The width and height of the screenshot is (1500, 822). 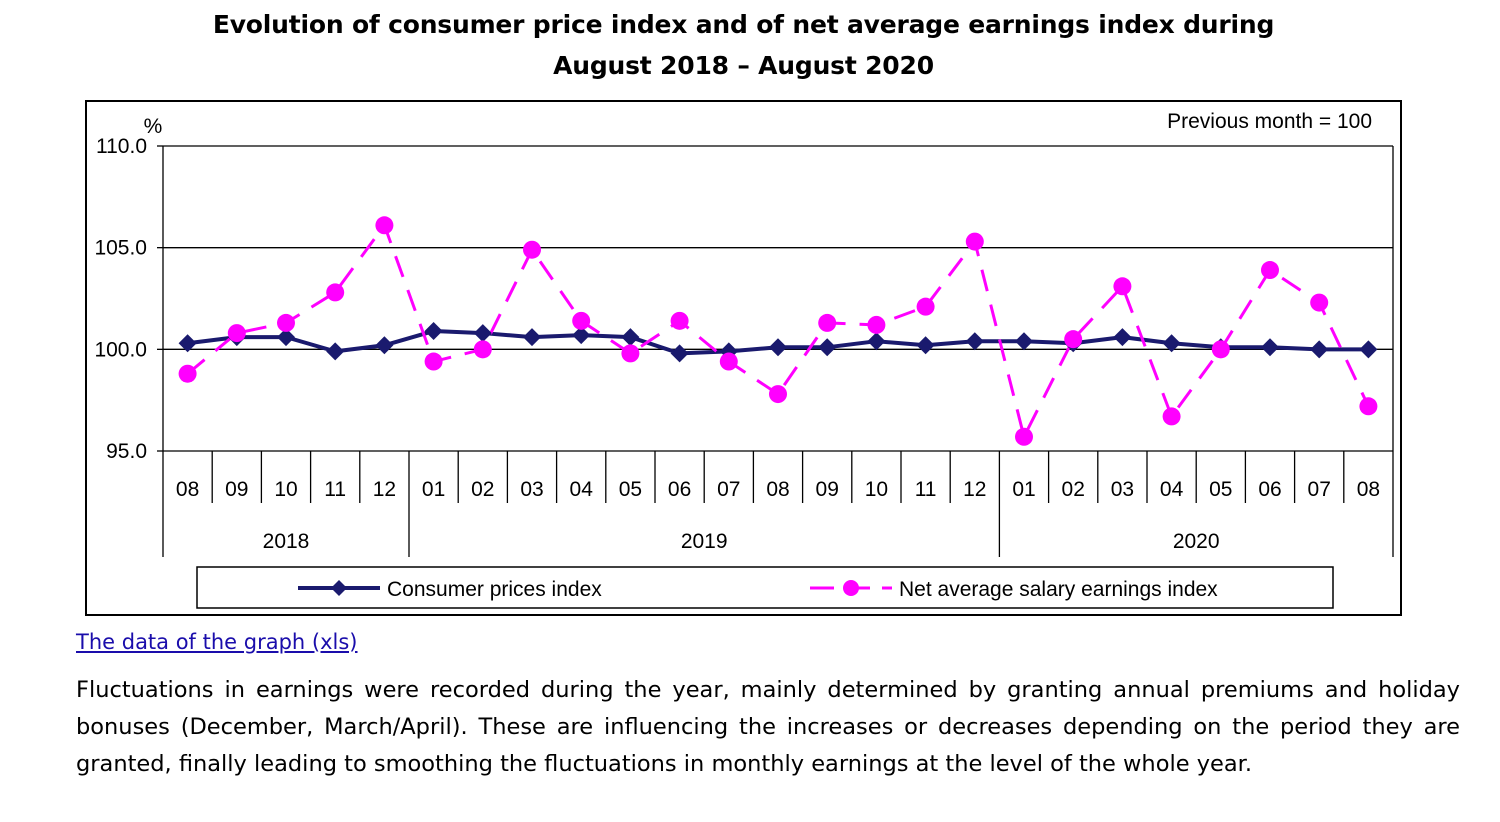 What do you see at coordinates (217, 642) in the screenshot?
I see `graph-data-link: The data of the graph (xls)` at bounding box center [217, 642].